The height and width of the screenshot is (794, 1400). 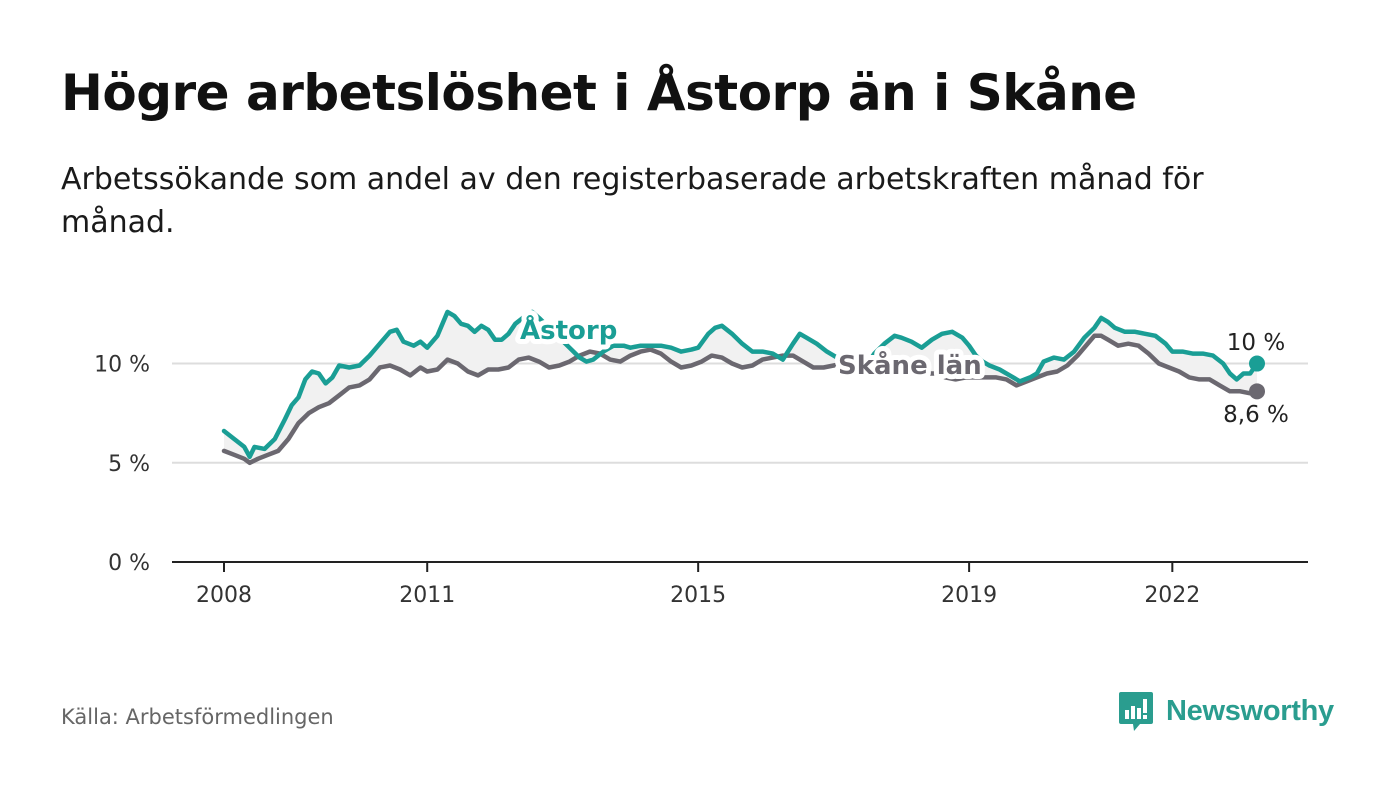 I want to click on chart-title: Högre arbetslöshet i Åstorp än i Skåne, so click(x=599, y=93).